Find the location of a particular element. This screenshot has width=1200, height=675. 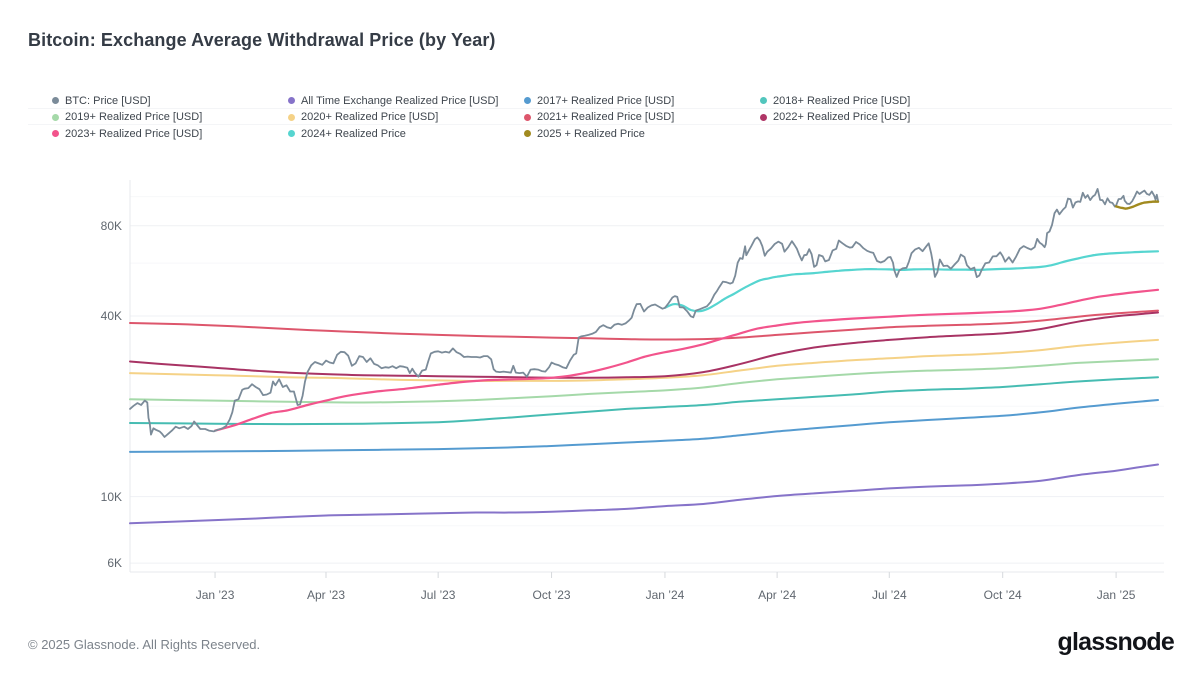

legend-item-2017-realized-price-usd: 2017+ Realized Price [USD] is located at coordinates (599, 100).